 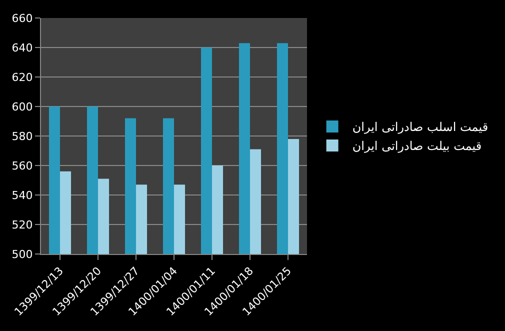 I want to click on legend-label: قیمت بیلت صادراتی ایران, so click(x=417, y=146).